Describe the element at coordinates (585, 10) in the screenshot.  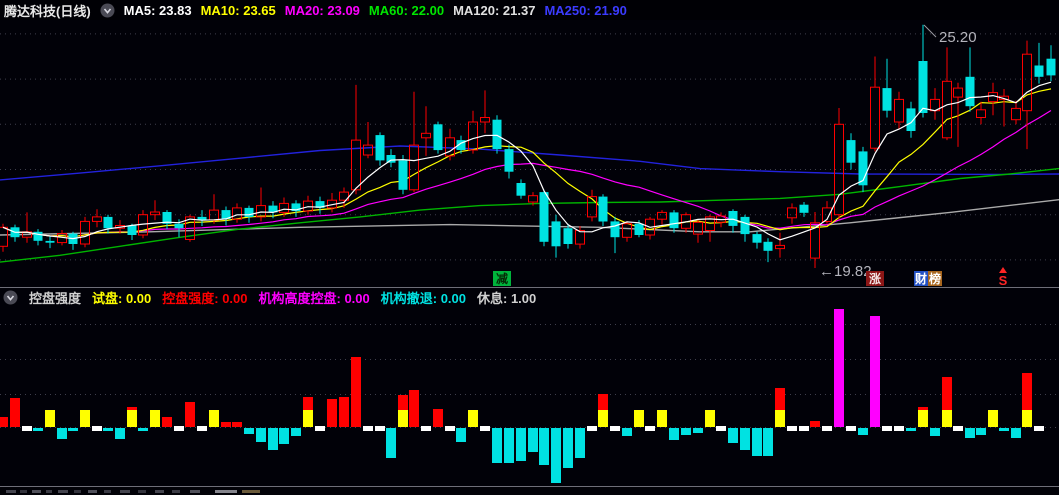
I see `ma250-legend: MA250: 21.90` at that location.